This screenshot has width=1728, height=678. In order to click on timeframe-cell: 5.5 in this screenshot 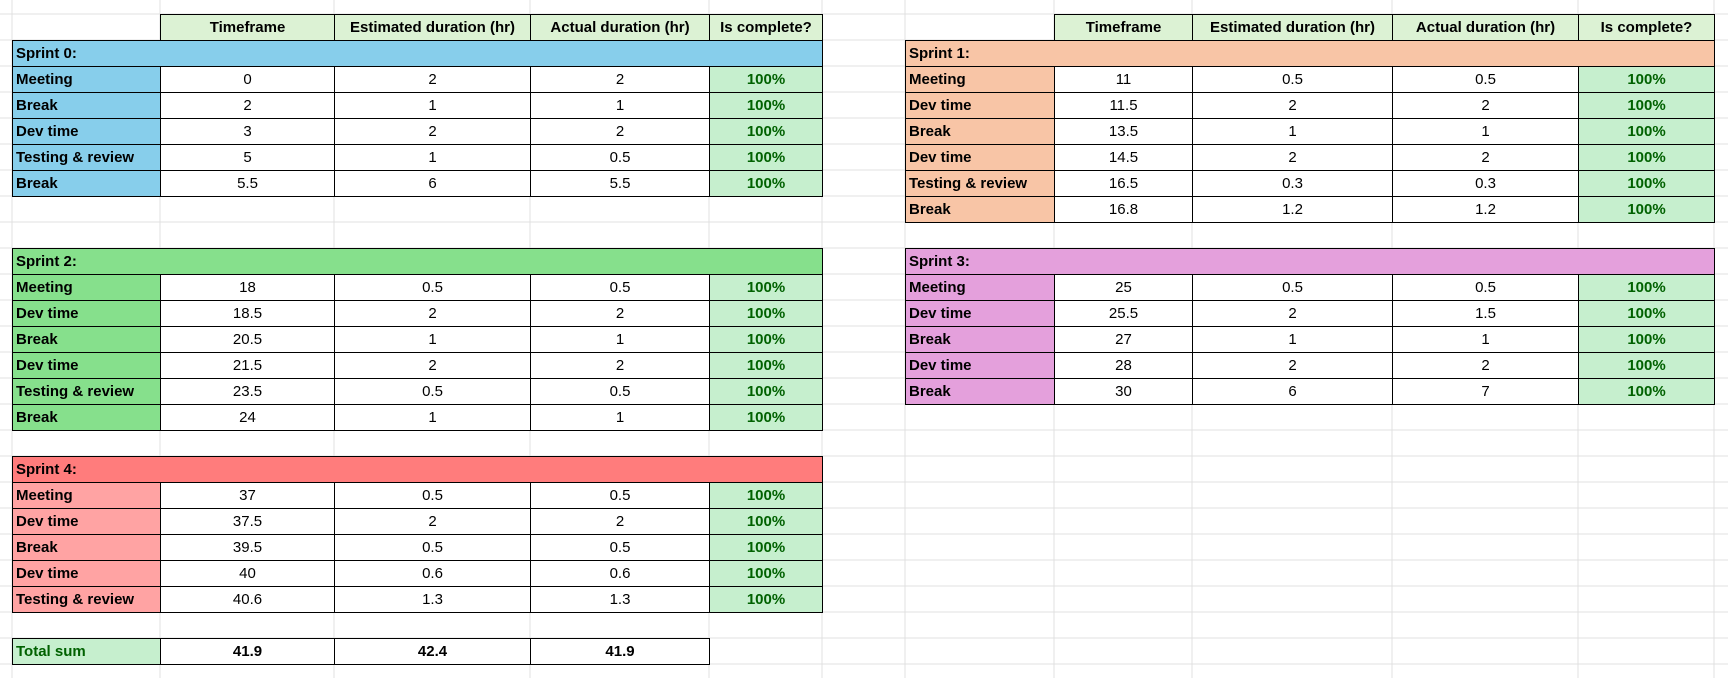, I will do `click(247, 183)`.